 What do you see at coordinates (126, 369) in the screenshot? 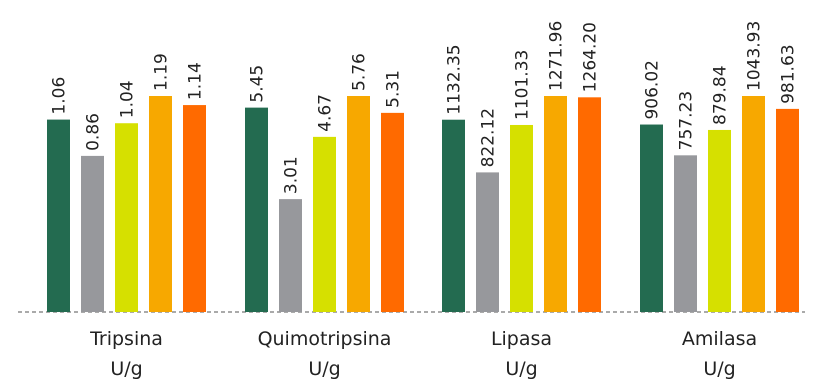
I see `category-unit-tripsina: U/g` at bounding box center [126, 369].